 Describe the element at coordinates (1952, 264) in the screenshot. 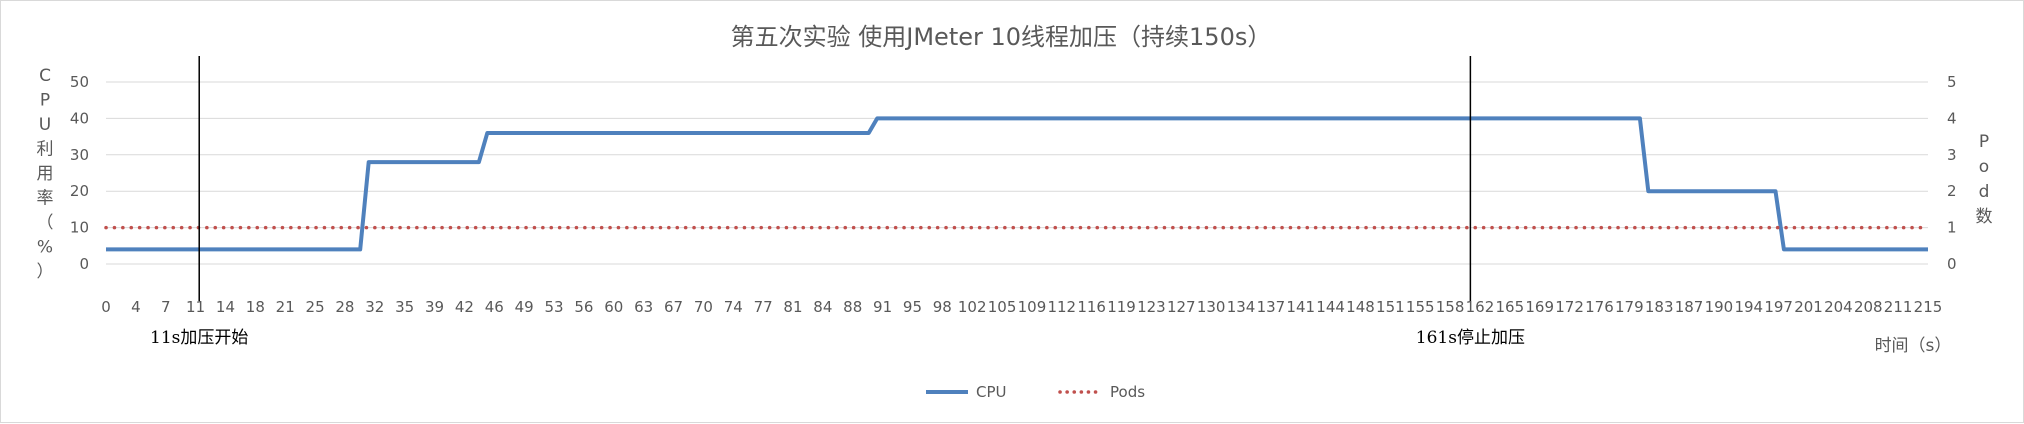

I see `y2-tick-label: 0` at that location.